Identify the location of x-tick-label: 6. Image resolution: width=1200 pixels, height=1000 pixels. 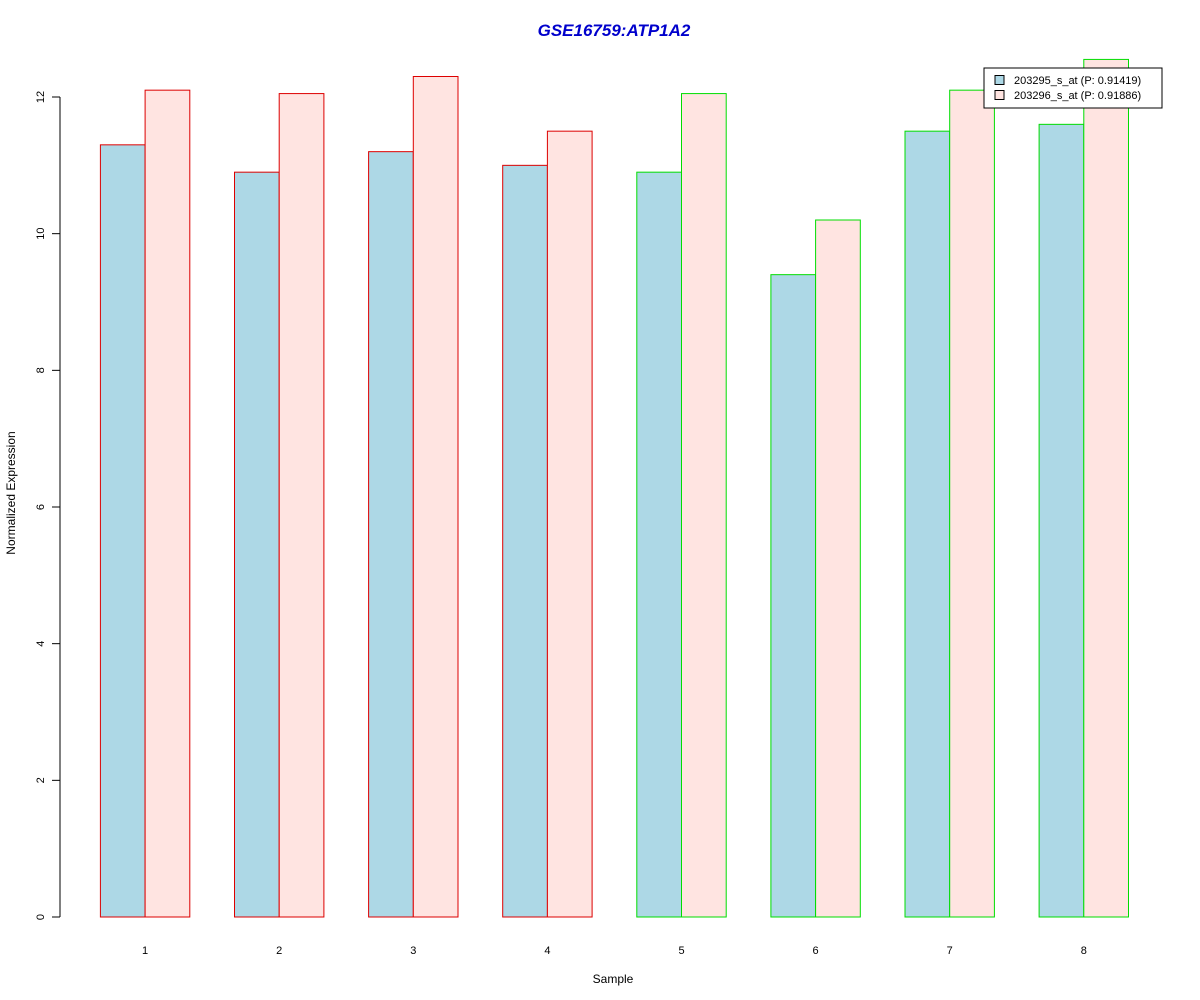
(816, 951).